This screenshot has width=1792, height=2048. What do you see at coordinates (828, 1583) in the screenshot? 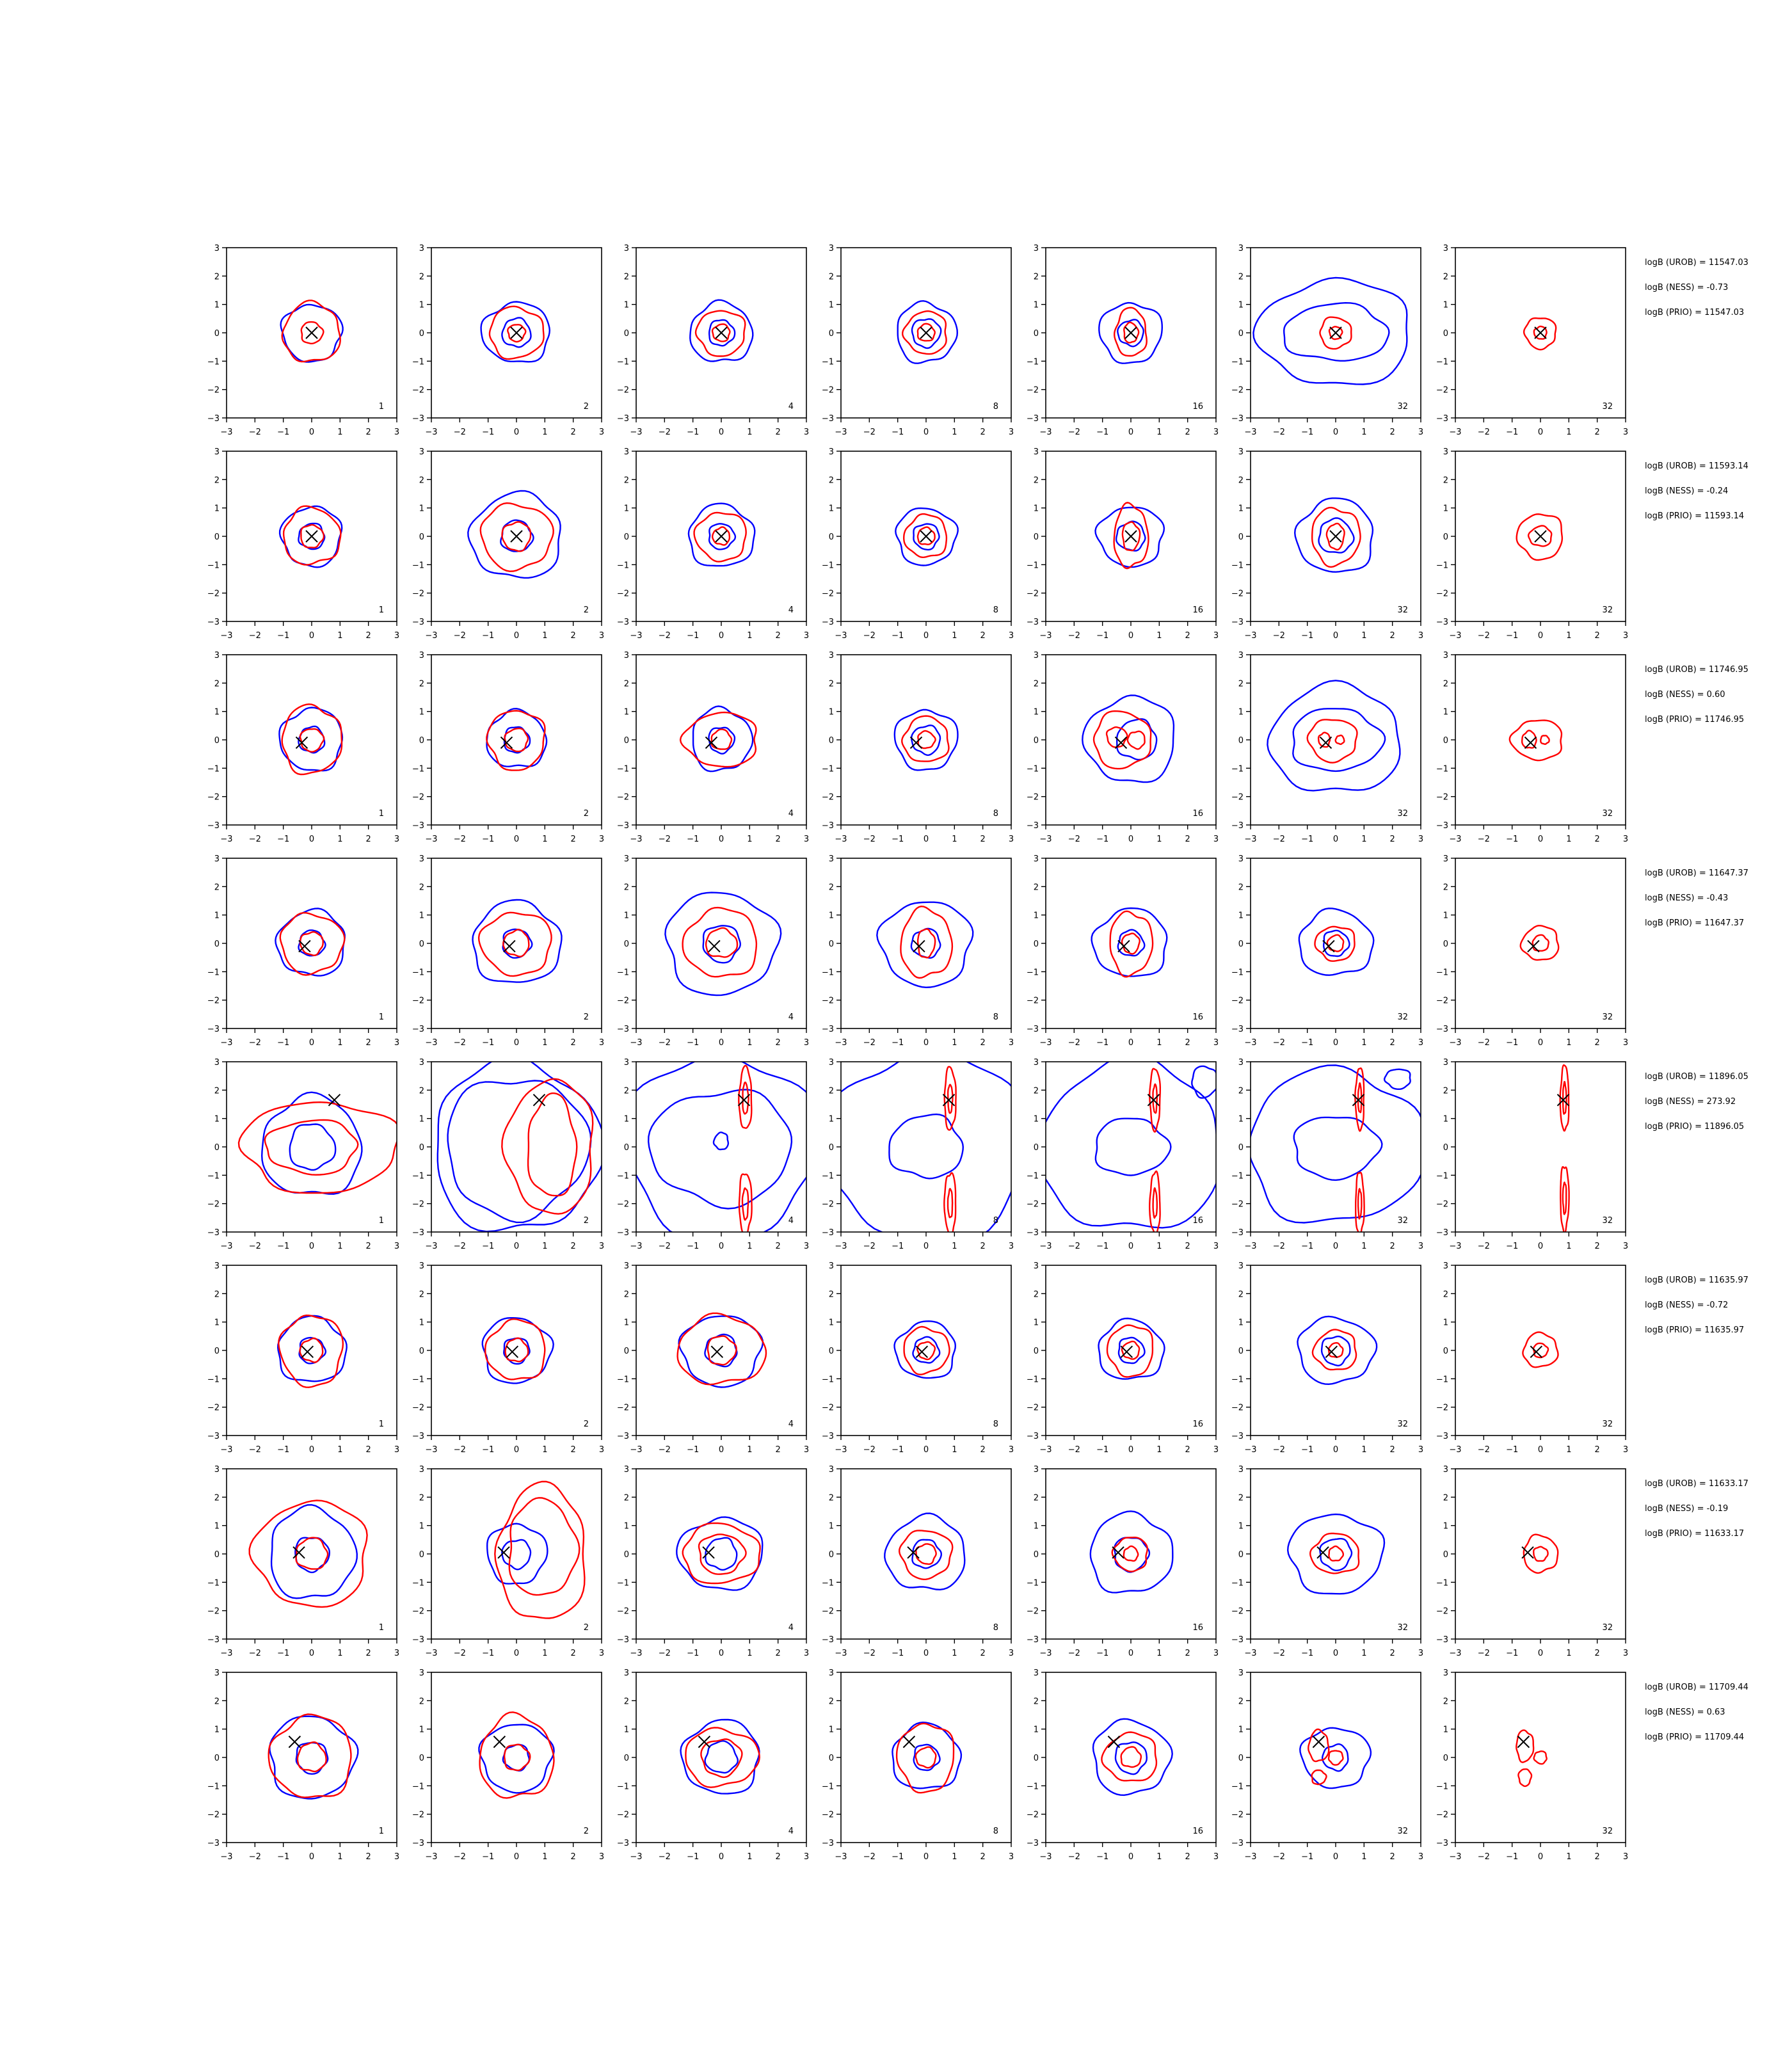
I see `y-tick-label: −1` at bounding box center [828, 1583].